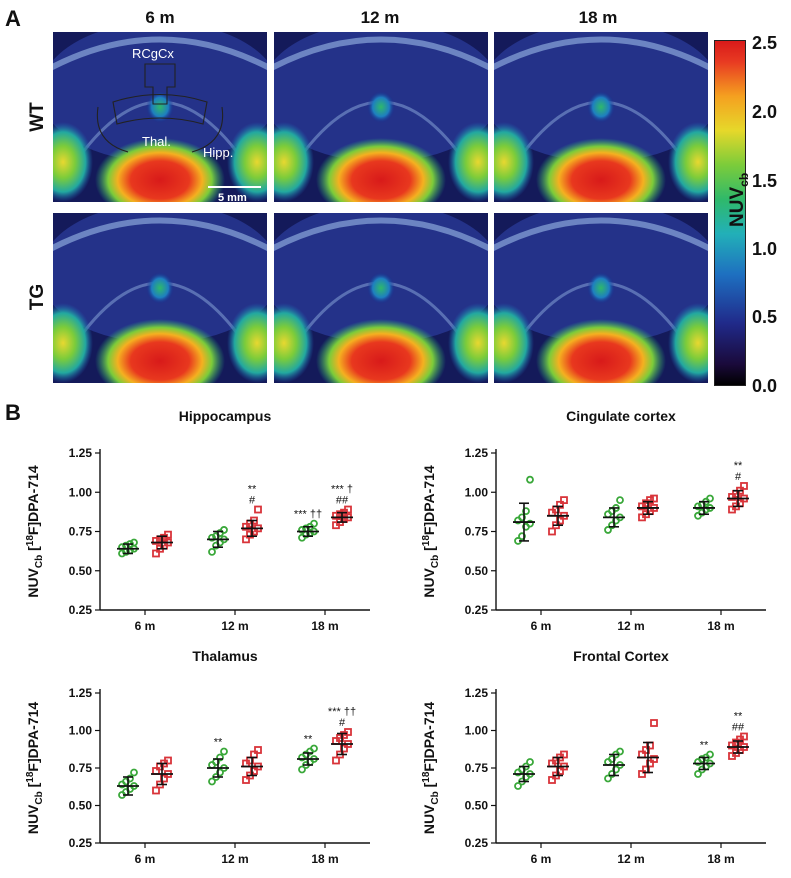  Describe the element at coordinates (738, 717) in the screenshot. I see `significance-marker: **` at that location.